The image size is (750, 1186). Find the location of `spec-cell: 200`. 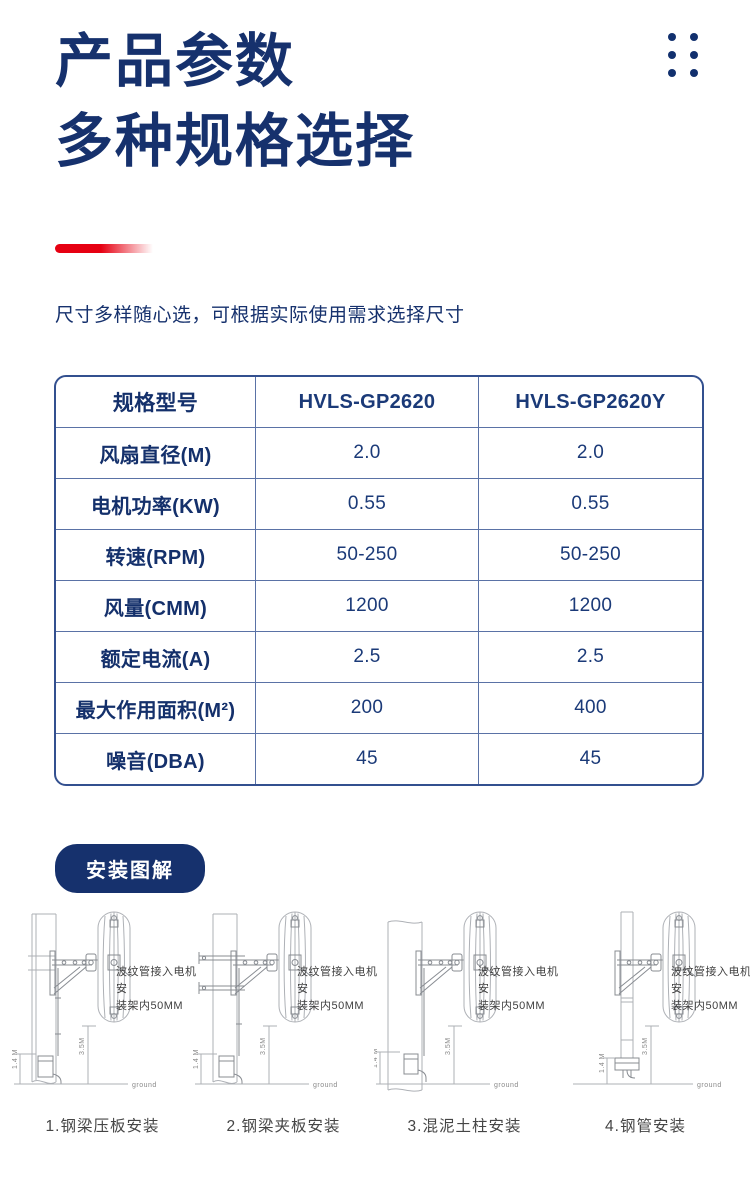

spec-cell: 200 is located at coordinates (367, 708).